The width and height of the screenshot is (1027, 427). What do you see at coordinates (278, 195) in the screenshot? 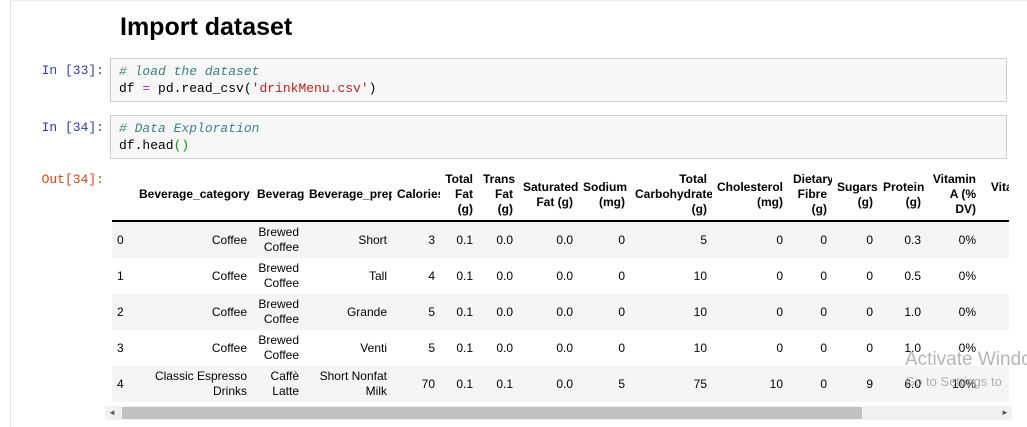
I see `column-header: Beverage` at bounding box center [278, 195].